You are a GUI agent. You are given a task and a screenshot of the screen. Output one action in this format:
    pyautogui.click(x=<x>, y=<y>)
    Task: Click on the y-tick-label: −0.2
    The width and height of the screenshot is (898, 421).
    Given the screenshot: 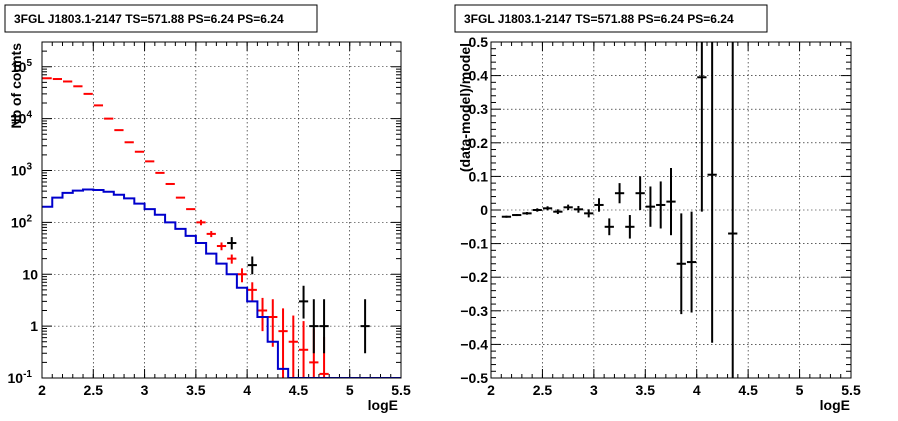 What is the action you would take?
    pyautogui.click(x=474, y=277)
    